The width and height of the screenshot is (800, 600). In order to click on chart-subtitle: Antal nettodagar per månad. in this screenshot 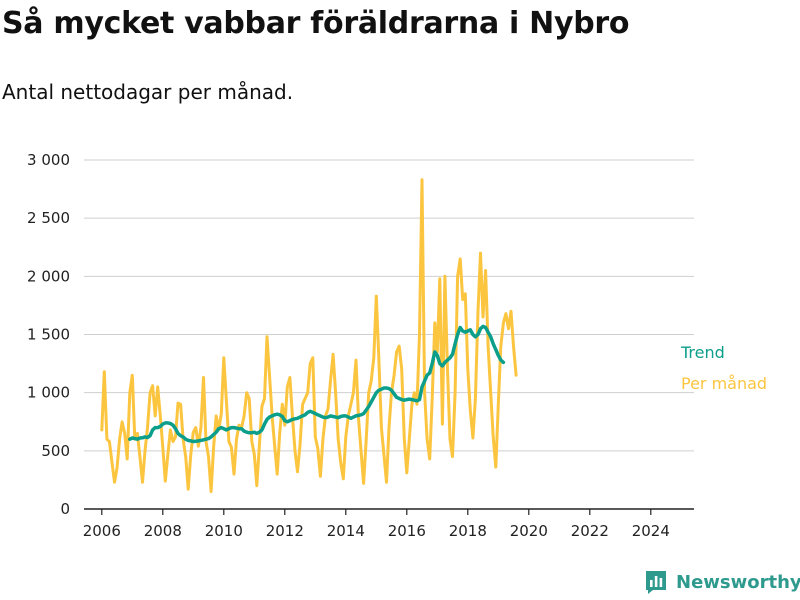, I will do `click(148, 92)`.